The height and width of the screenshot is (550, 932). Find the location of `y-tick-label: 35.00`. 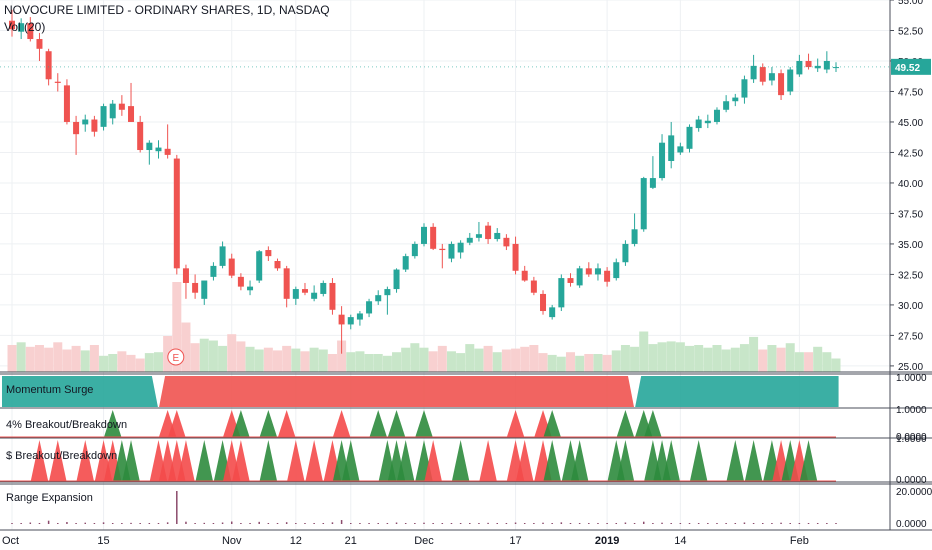

y-tick-label: 35.00 is located at coordinates (910, 245).